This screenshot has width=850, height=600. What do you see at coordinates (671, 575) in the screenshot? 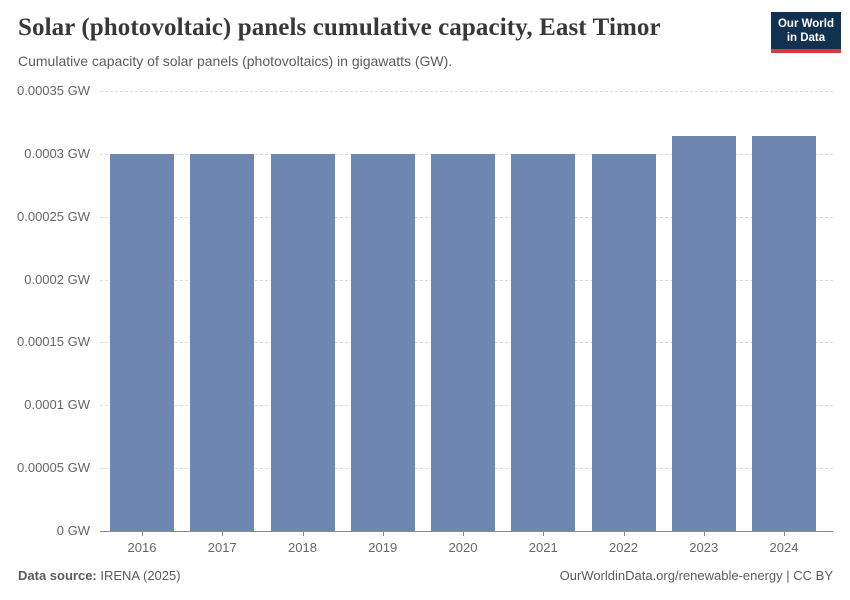
I see `owid-url-link: OurWorldinData.org/renewable-energy` at bounding box center [671, 575].